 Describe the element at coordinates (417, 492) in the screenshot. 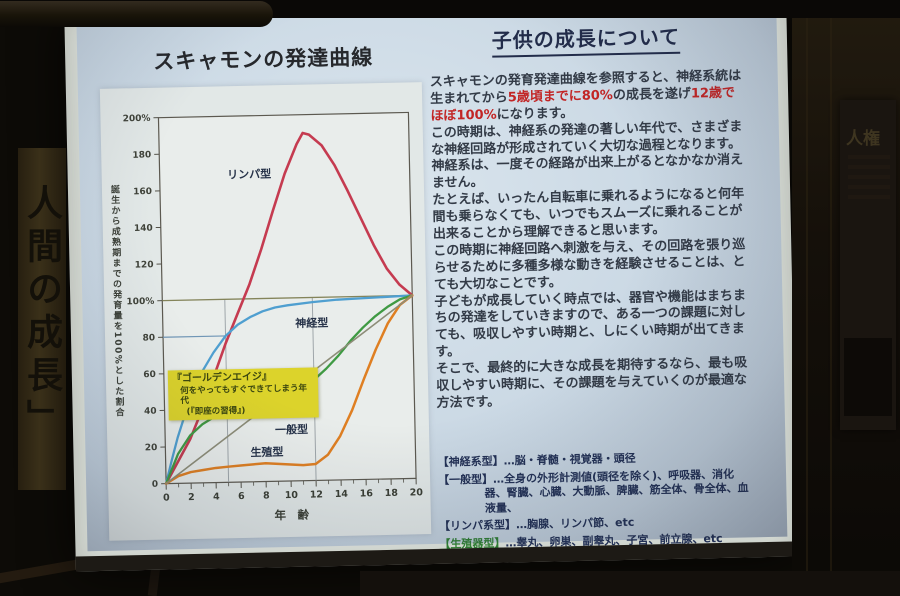

I see `x-tick-label: 20` at that location.